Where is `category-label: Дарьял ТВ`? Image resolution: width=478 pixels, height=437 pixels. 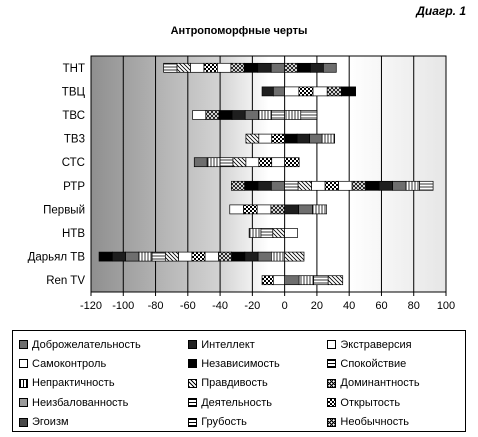 category-label: Дарьял ТВ is located at coordinates (57, 258).